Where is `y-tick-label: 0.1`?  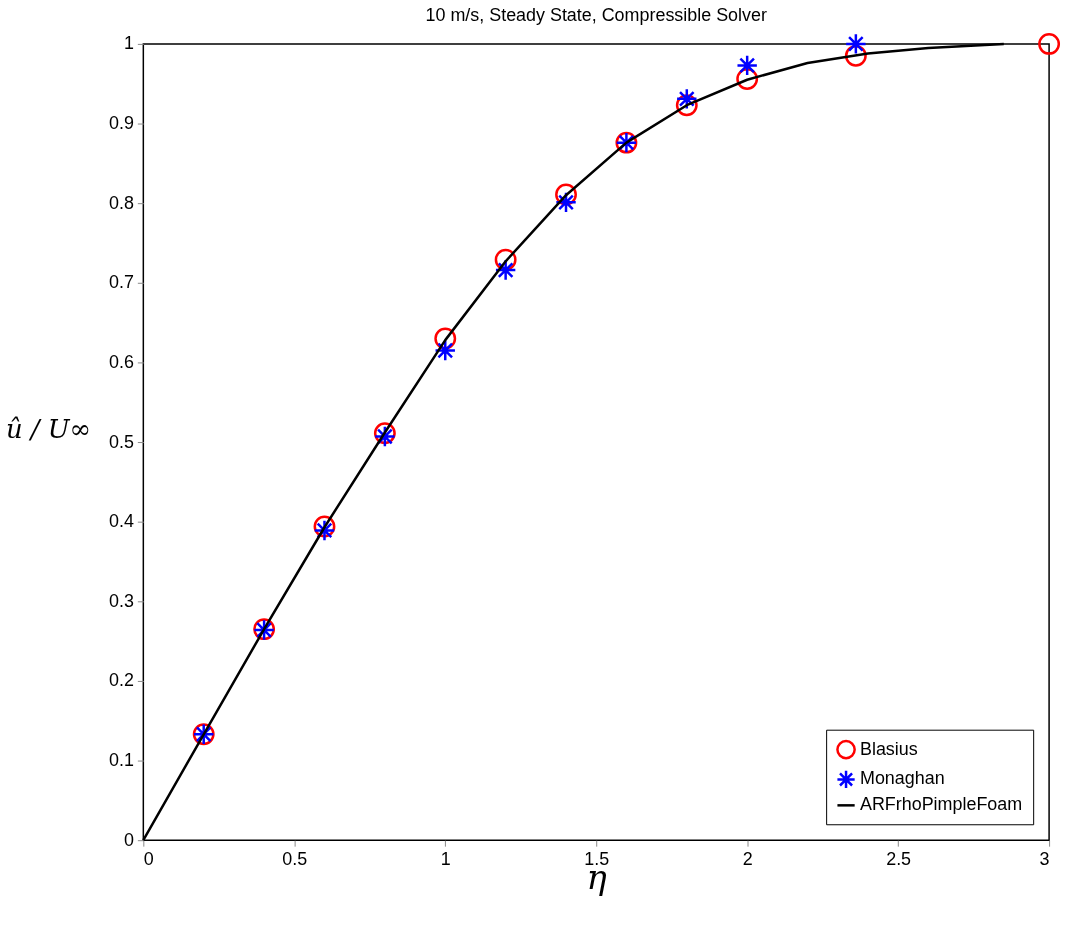 y-tick-label: 0.1 is located at coordinates (121, 760).